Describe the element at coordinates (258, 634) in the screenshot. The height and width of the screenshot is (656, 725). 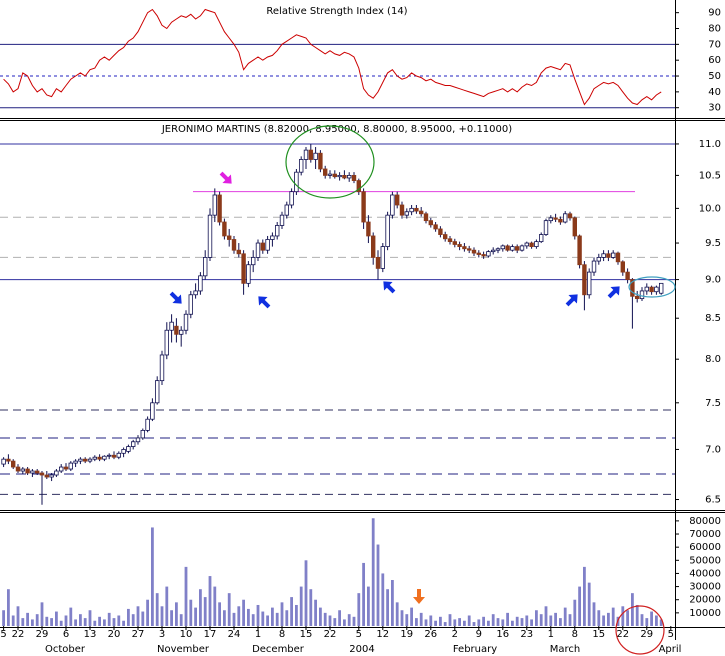
I see `x-tick-label: 1` at that location.